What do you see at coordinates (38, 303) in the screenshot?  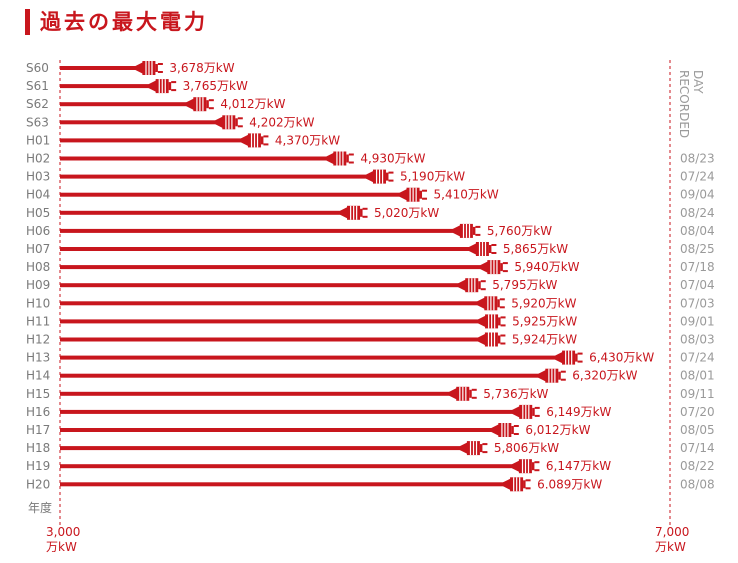 I see `year-label: H10` at bounding box center [38, 303].